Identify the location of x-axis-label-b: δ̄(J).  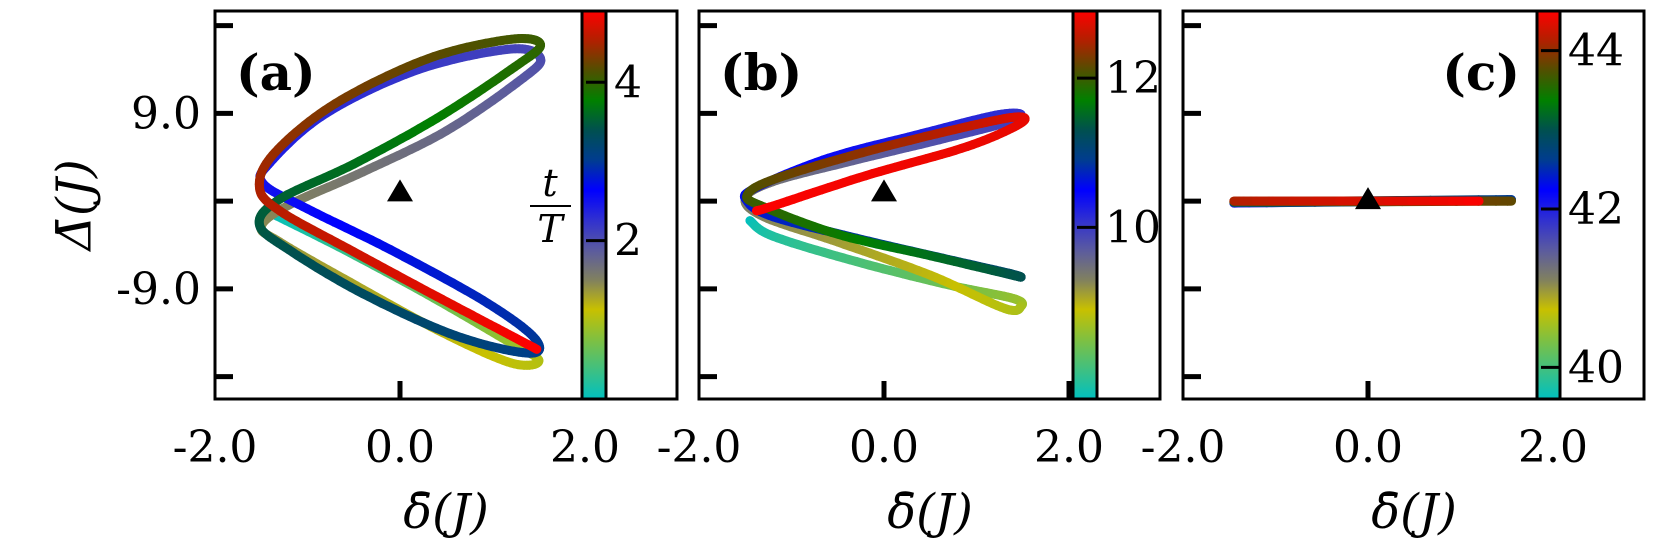
(930, 512).